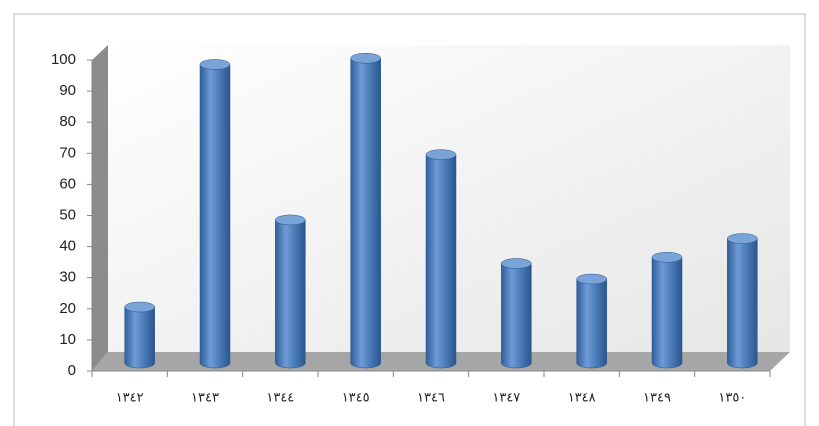 The width and height of the screenshot is (819, 426). What do you see at coordinates (63, 59) in the screenshot?
I see `y-tick-label: 100` at bounding box center [63, 59].